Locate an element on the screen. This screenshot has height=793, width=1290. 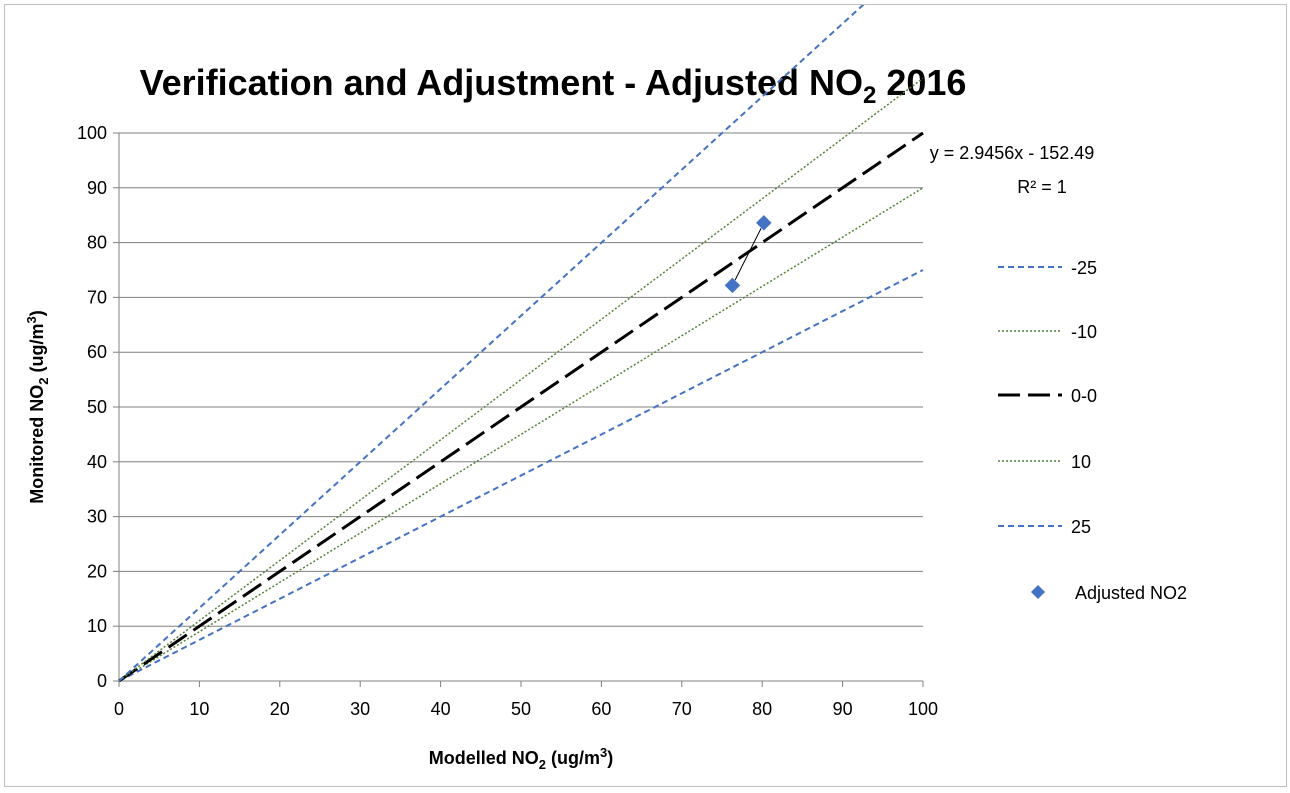
legend-label: -25 is located at coordinates (1084, 268).